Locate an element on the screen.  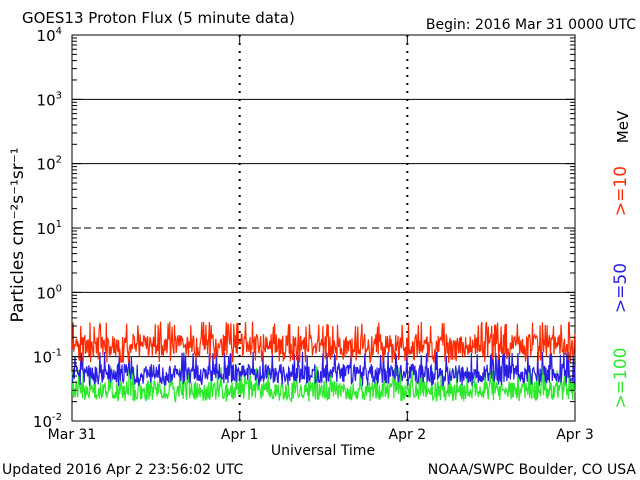
y-tick-exponent: 2 is located at coordinates (59, 160).